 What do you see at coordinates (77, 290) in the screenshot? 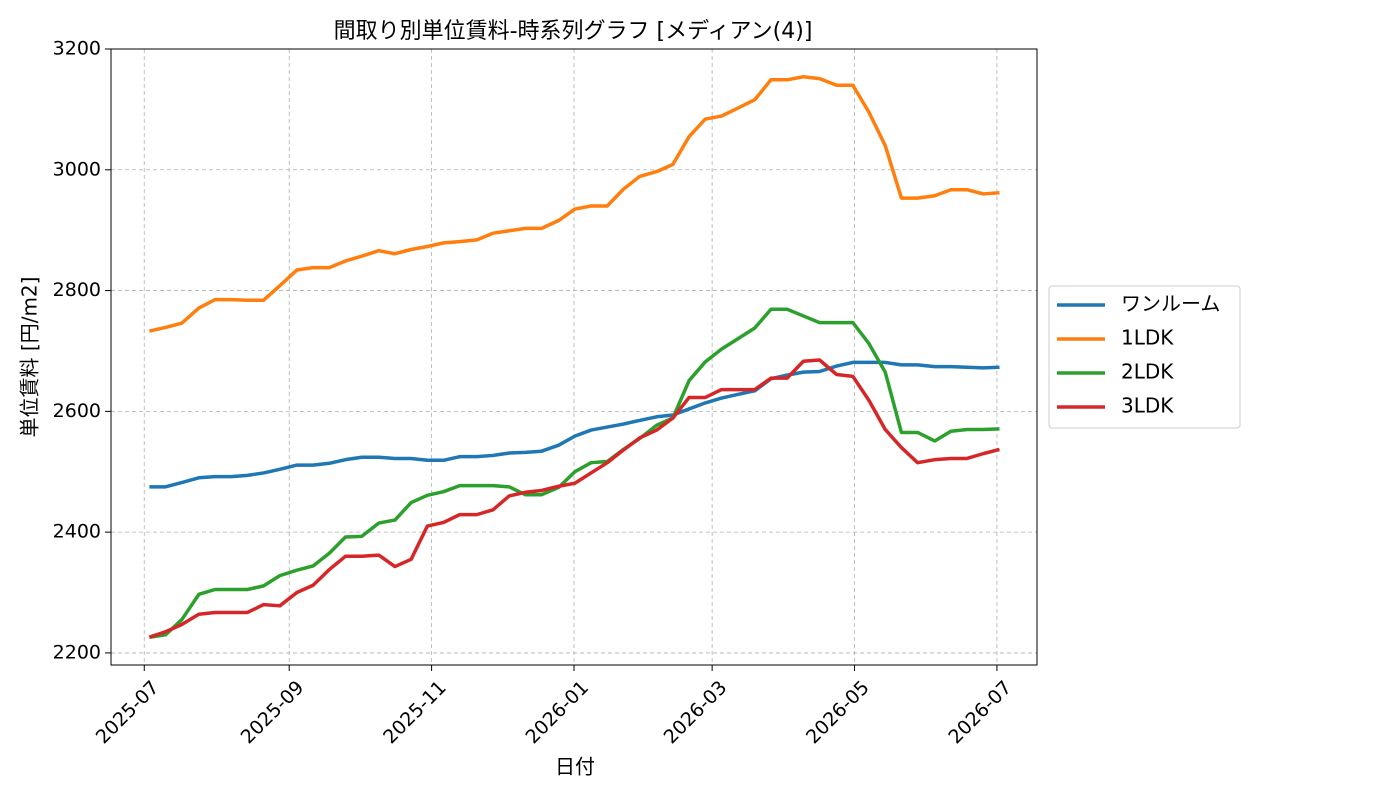
I see `y-tick-label: 2800` at bounding box center [77, 290].